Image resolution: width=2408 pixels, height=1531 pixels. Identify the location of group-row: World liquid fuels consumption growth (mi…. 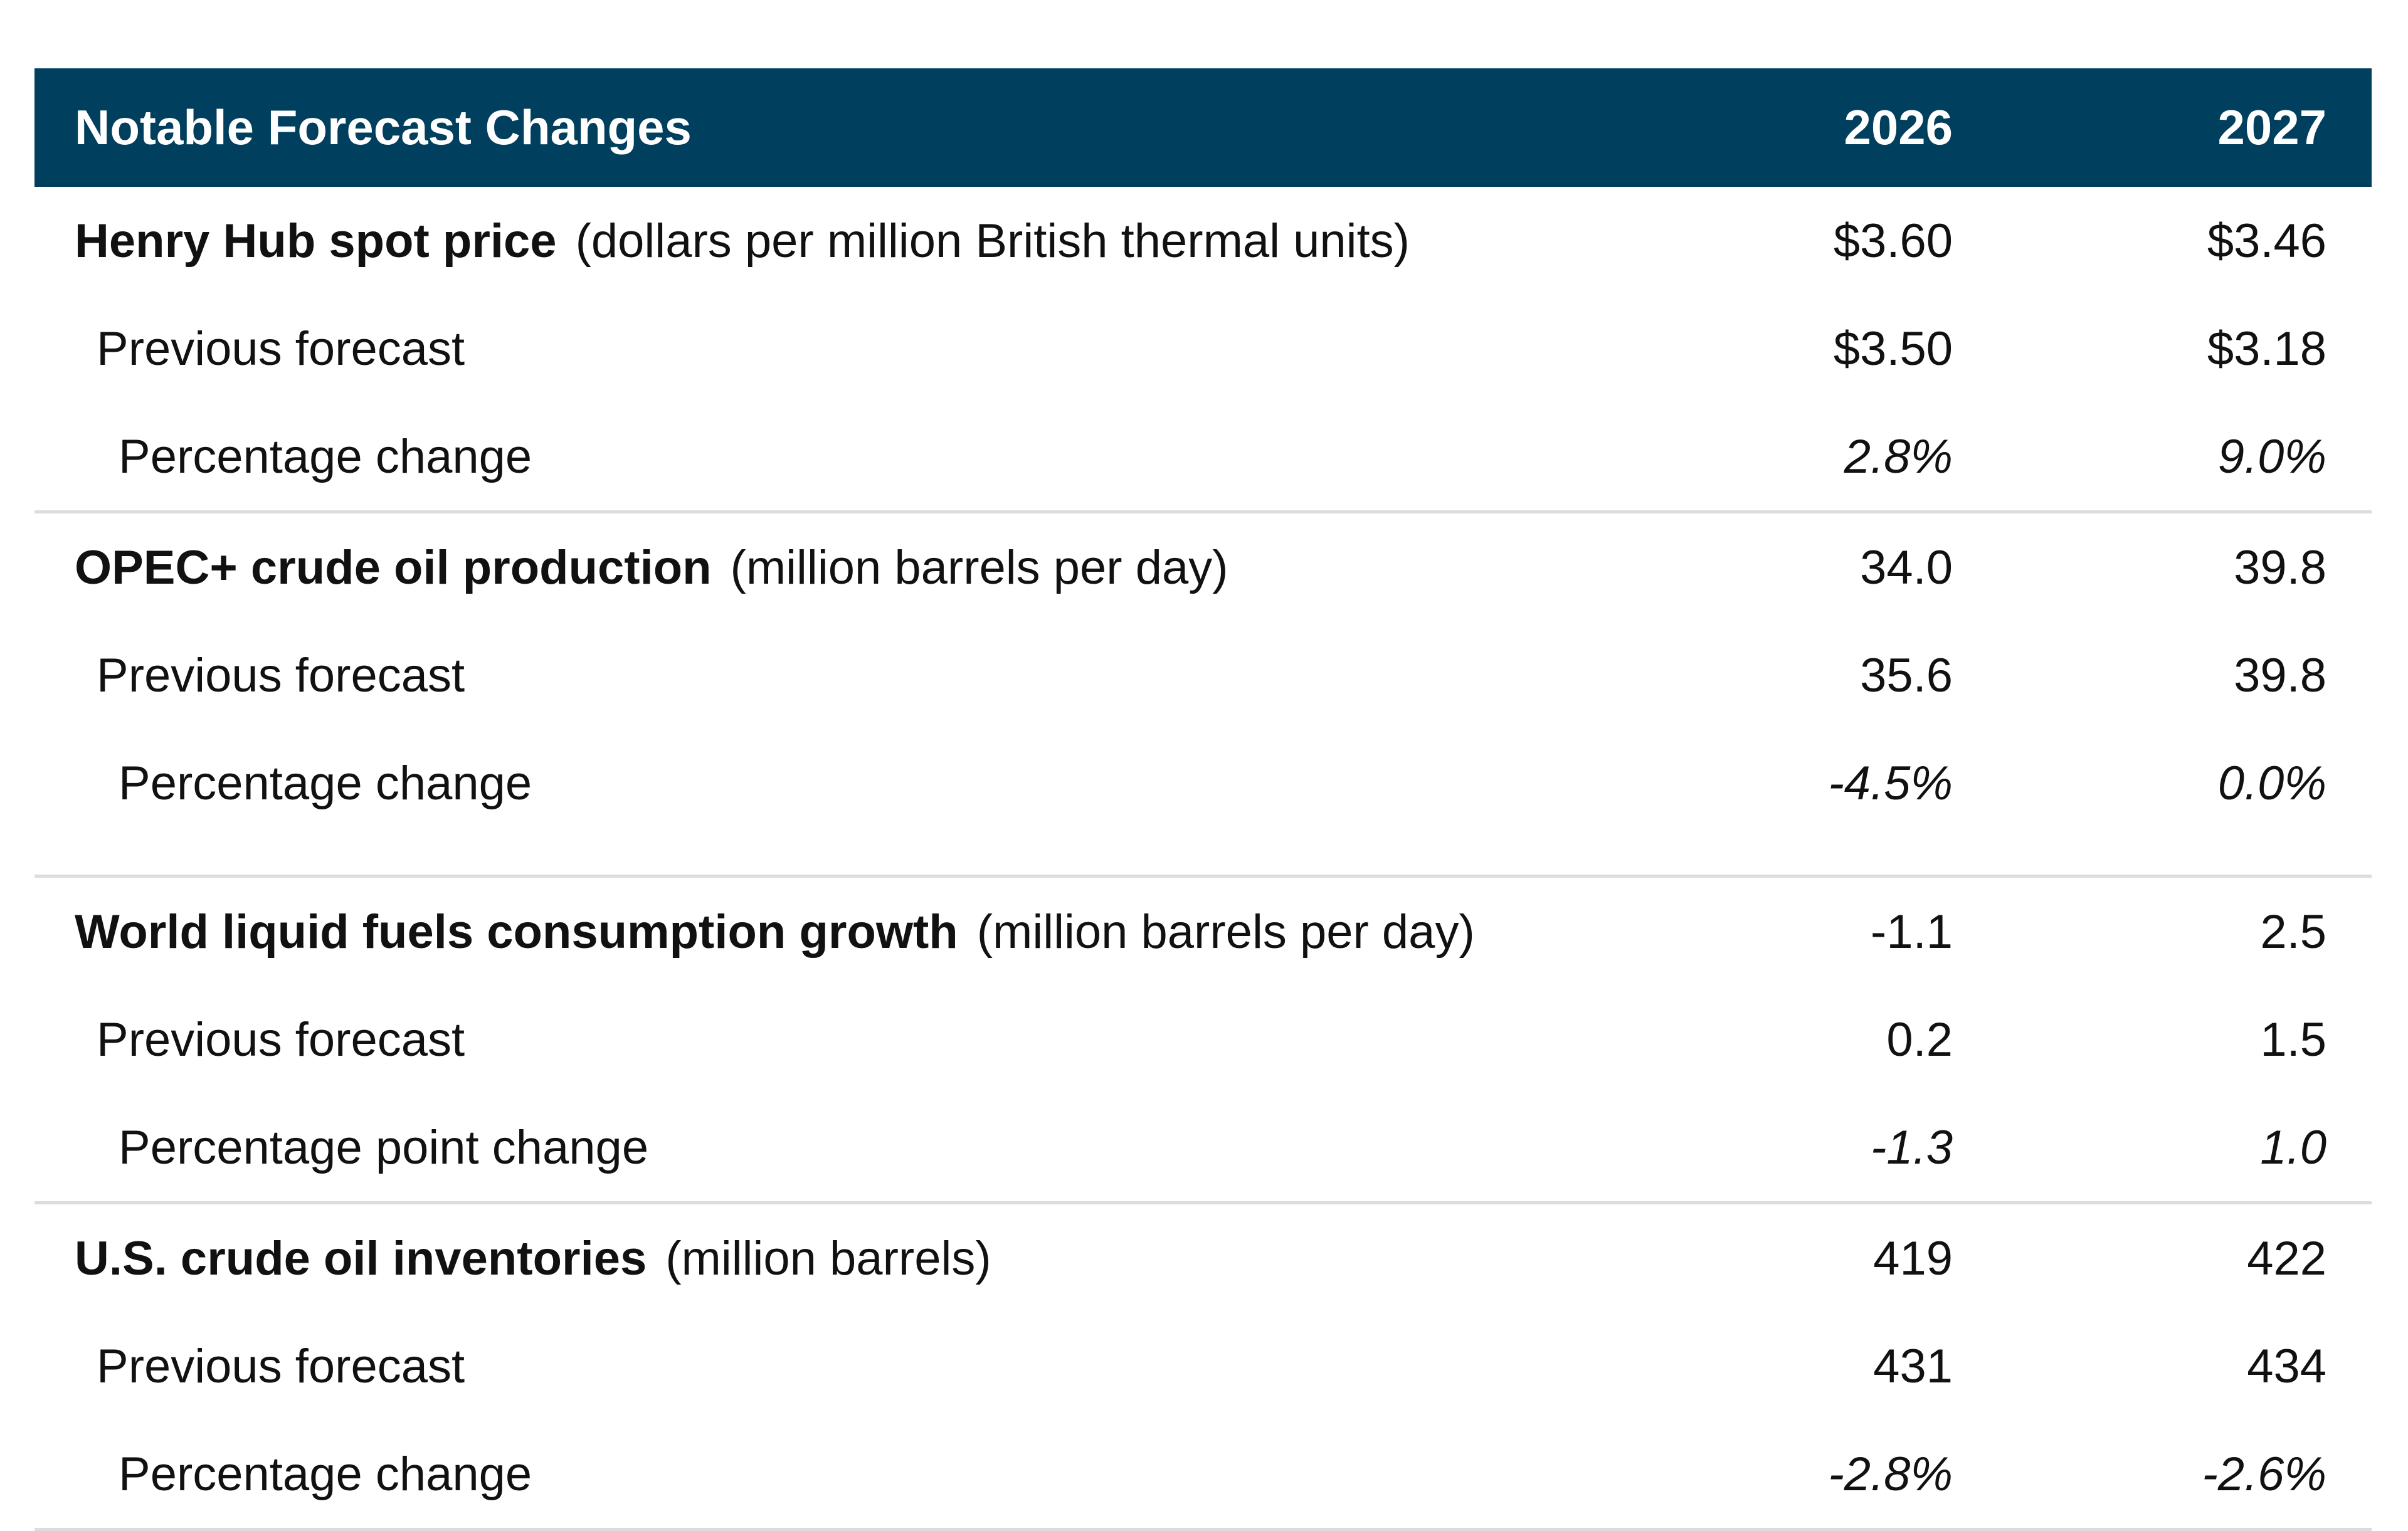
(1203, 931).